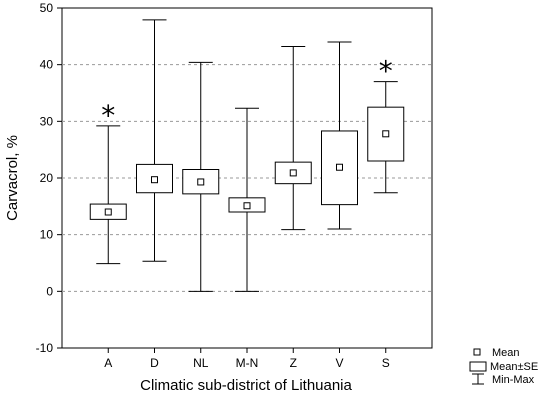 The height and width of the screenshot is (400, 550). What do you see at coordinates (339, 363) in the screenshot?
I see `x-tick-label: V` at bounding box center [339, 363].